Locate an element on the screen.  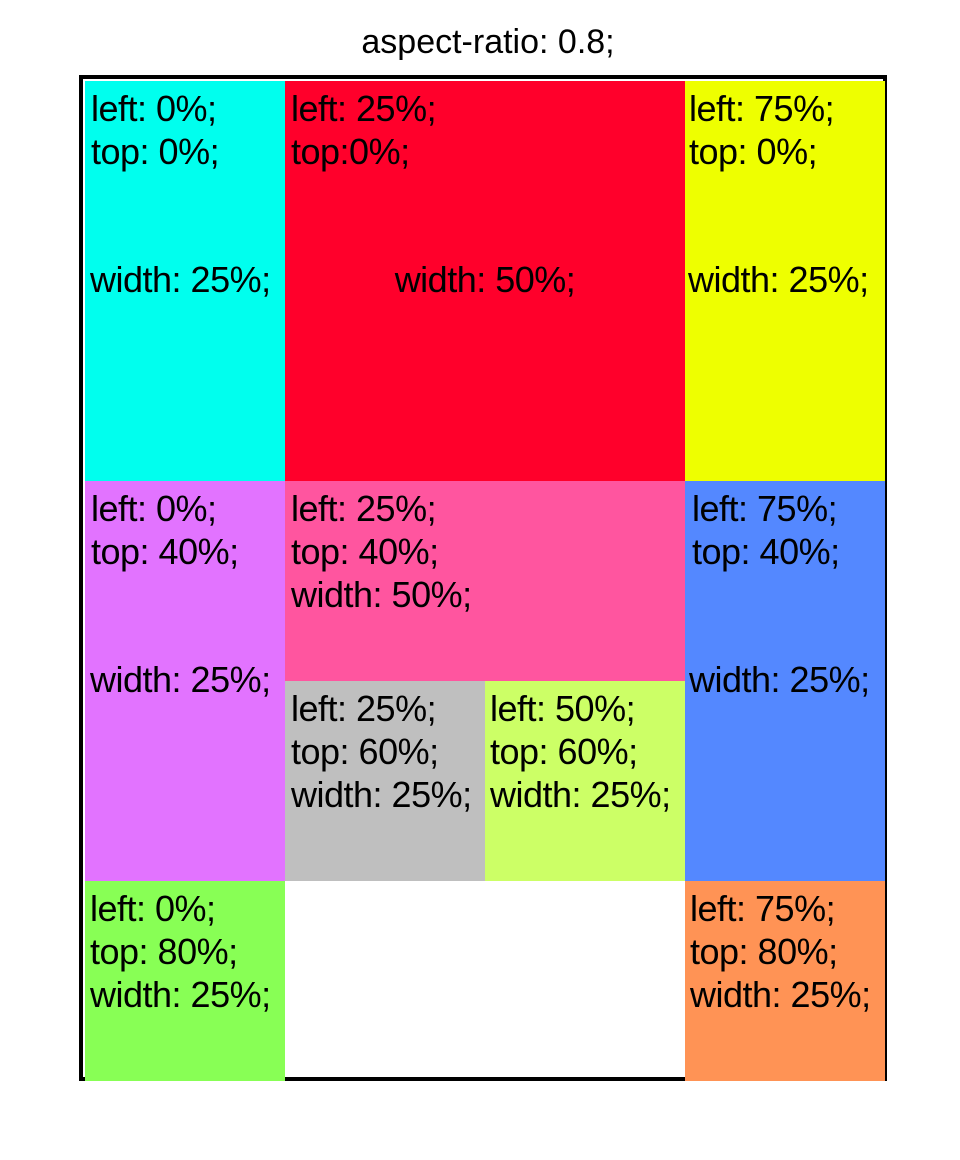
box-lime-width: width: 25%; is located at coordinates (580, 794).